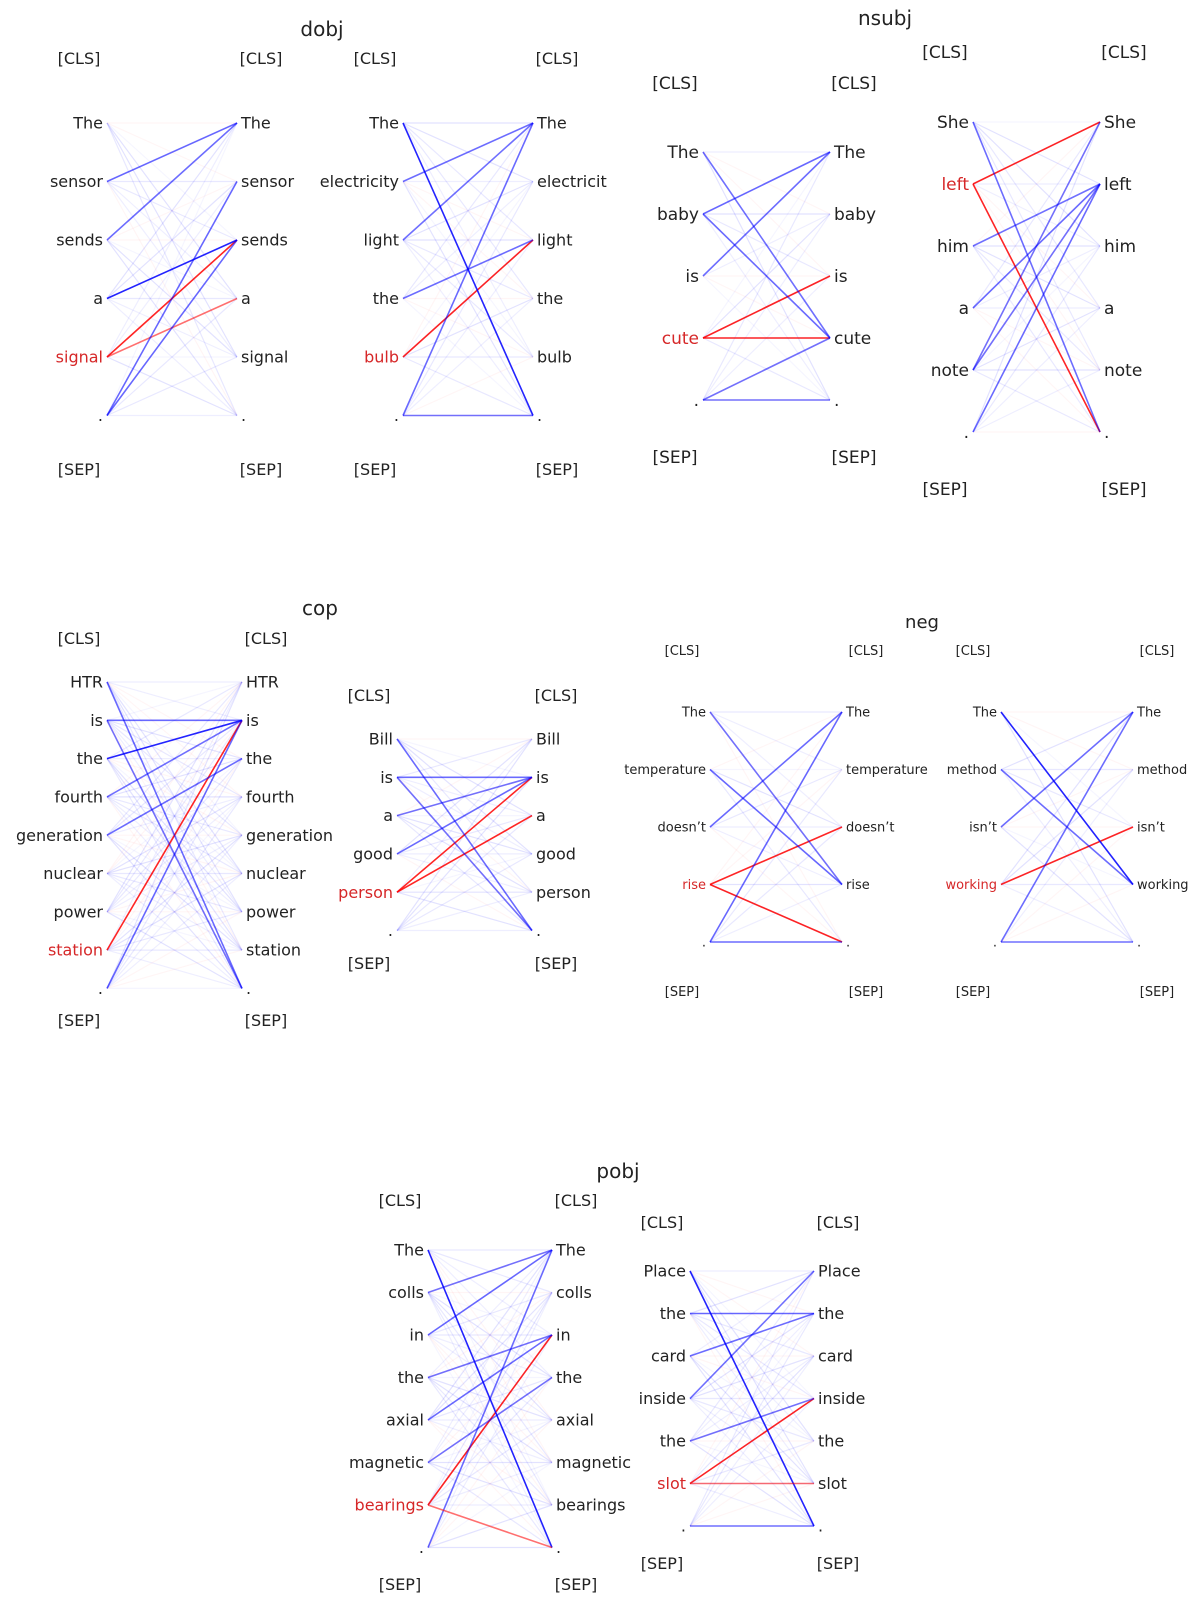 The height and width of the screenshot is (1598, 1195). Describe the element at coordinates (389, 1505) in the screenshot. I see `left-token-bearings: bearings` at that location.